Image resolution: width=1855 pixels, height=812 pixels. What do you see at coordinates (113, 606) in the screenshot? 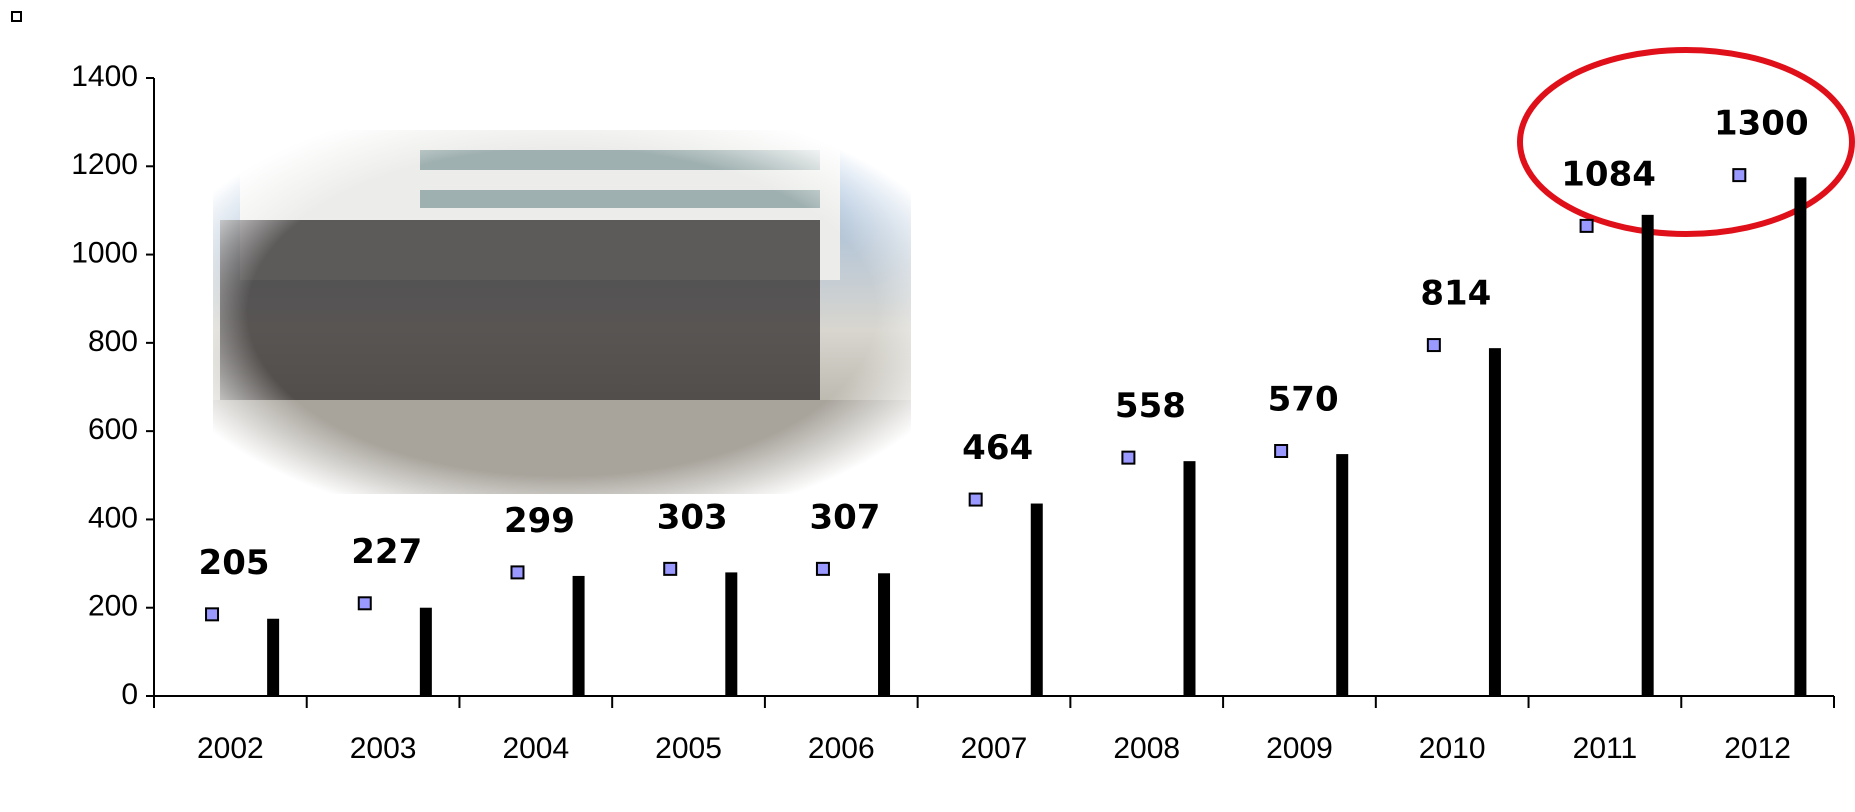
I see `y-tick-label: 200` at bounding box center [113, 606].